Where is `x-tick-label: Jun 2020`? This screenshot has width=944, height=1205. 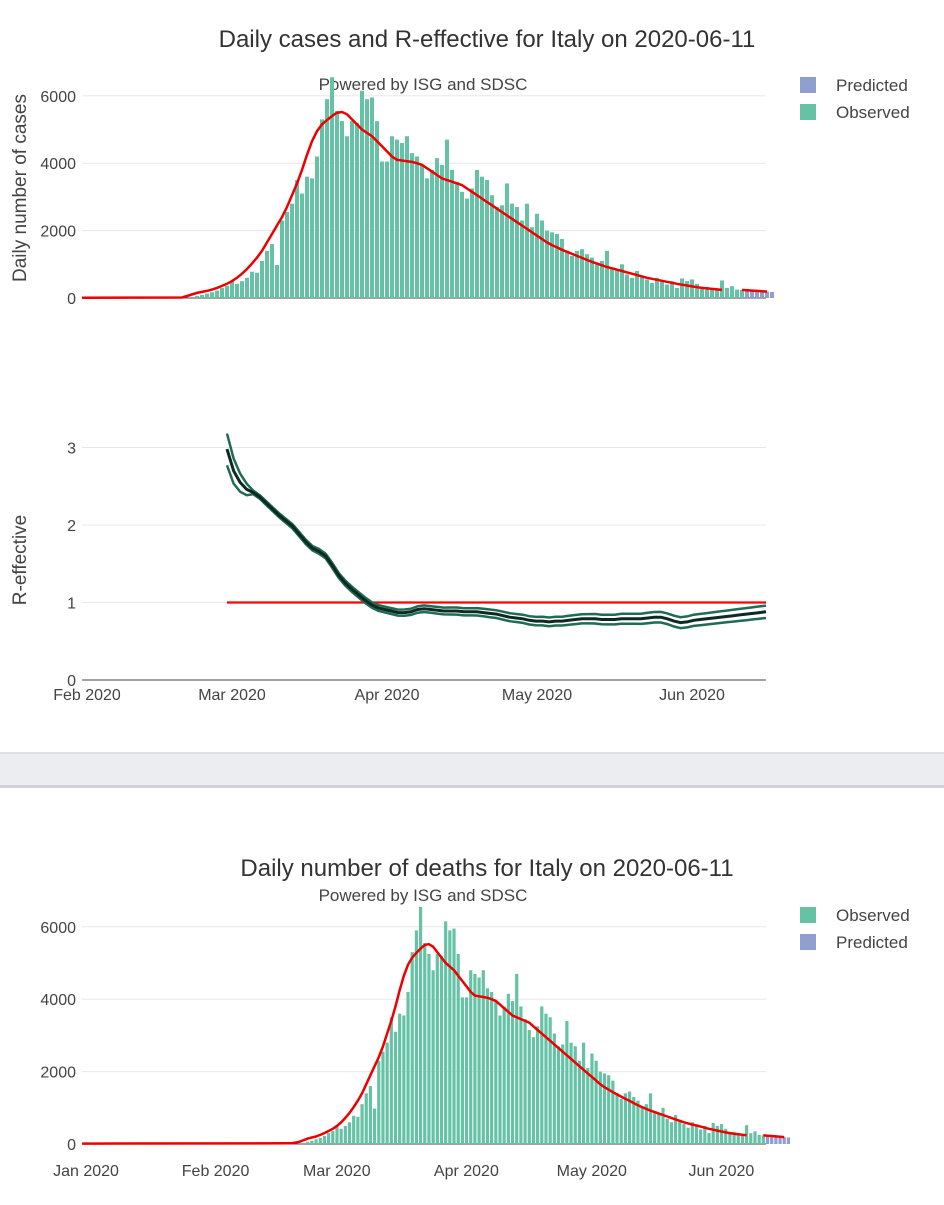
x-tick-label: Jun 2020 is located at coordinates (692, 695).